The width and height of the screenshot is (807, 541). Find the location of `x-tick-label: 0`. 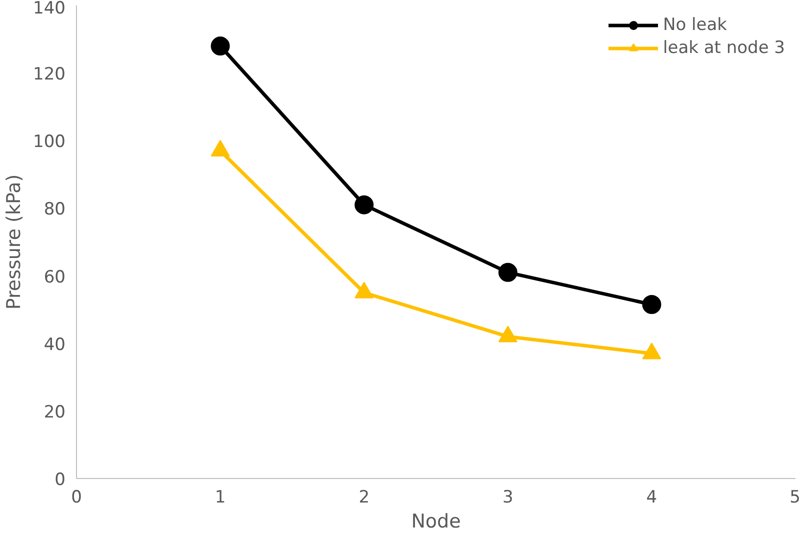

x-tick-label: 0 is located at coordinates (76, 498).